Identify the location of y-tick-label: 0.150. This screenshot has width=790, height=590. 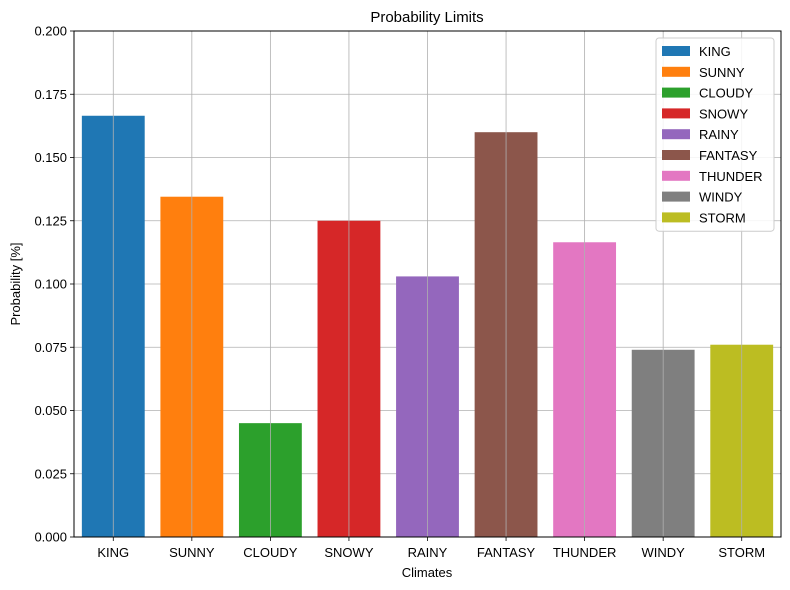
(50, 157).